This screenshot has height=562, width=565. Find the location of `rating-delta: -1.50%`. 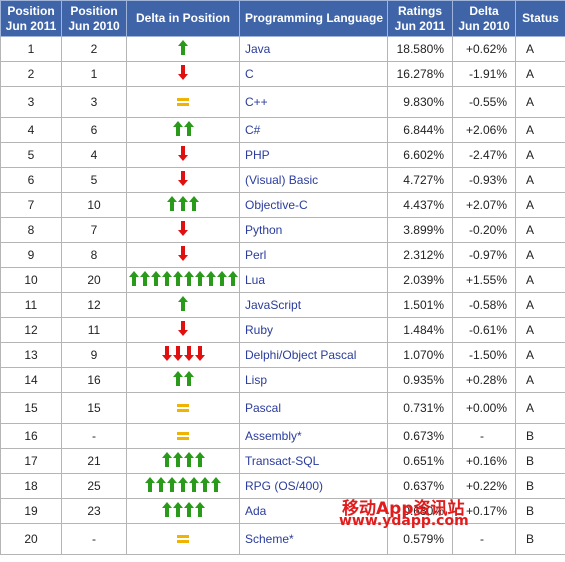

rating-delta: -1.50% is located at coordinates (484, 355).